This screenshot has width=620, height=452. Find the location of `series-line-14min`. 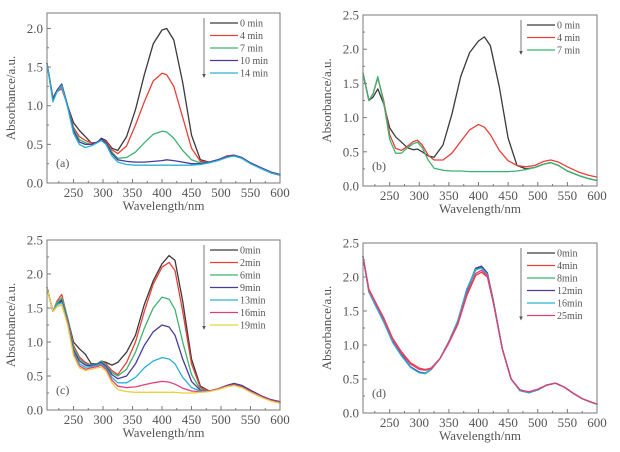

series-line-14min is located at coordinates (163, 119).